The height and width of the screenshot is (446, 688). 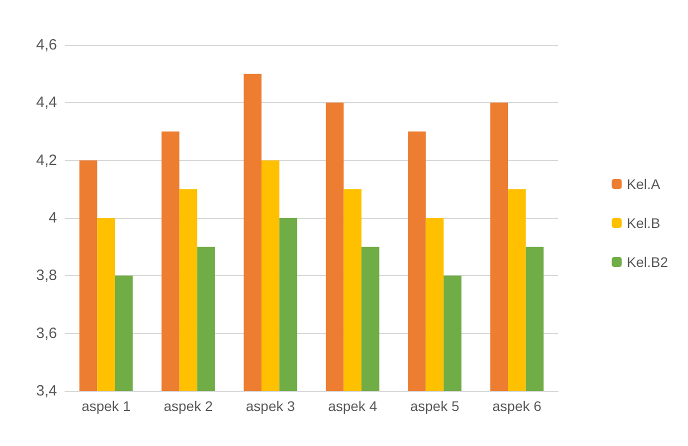 I want to click on legend-label: Kel.B, so click(x=643, y=223).